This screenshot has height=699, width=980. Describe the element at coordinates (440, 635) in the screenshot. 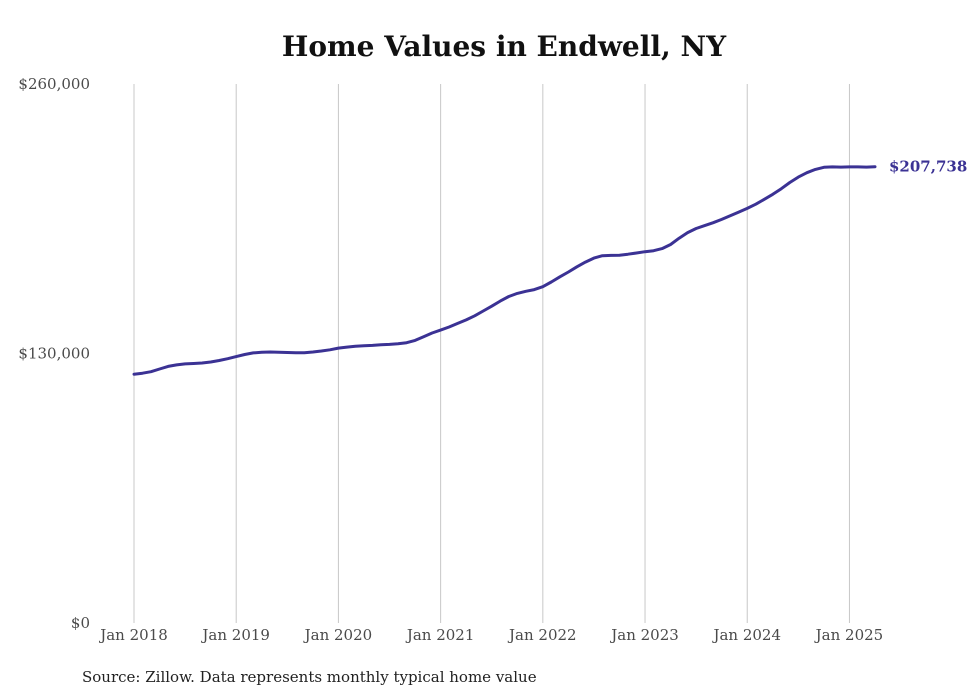

I see `x-tick-label: Jan 2021` at that location.